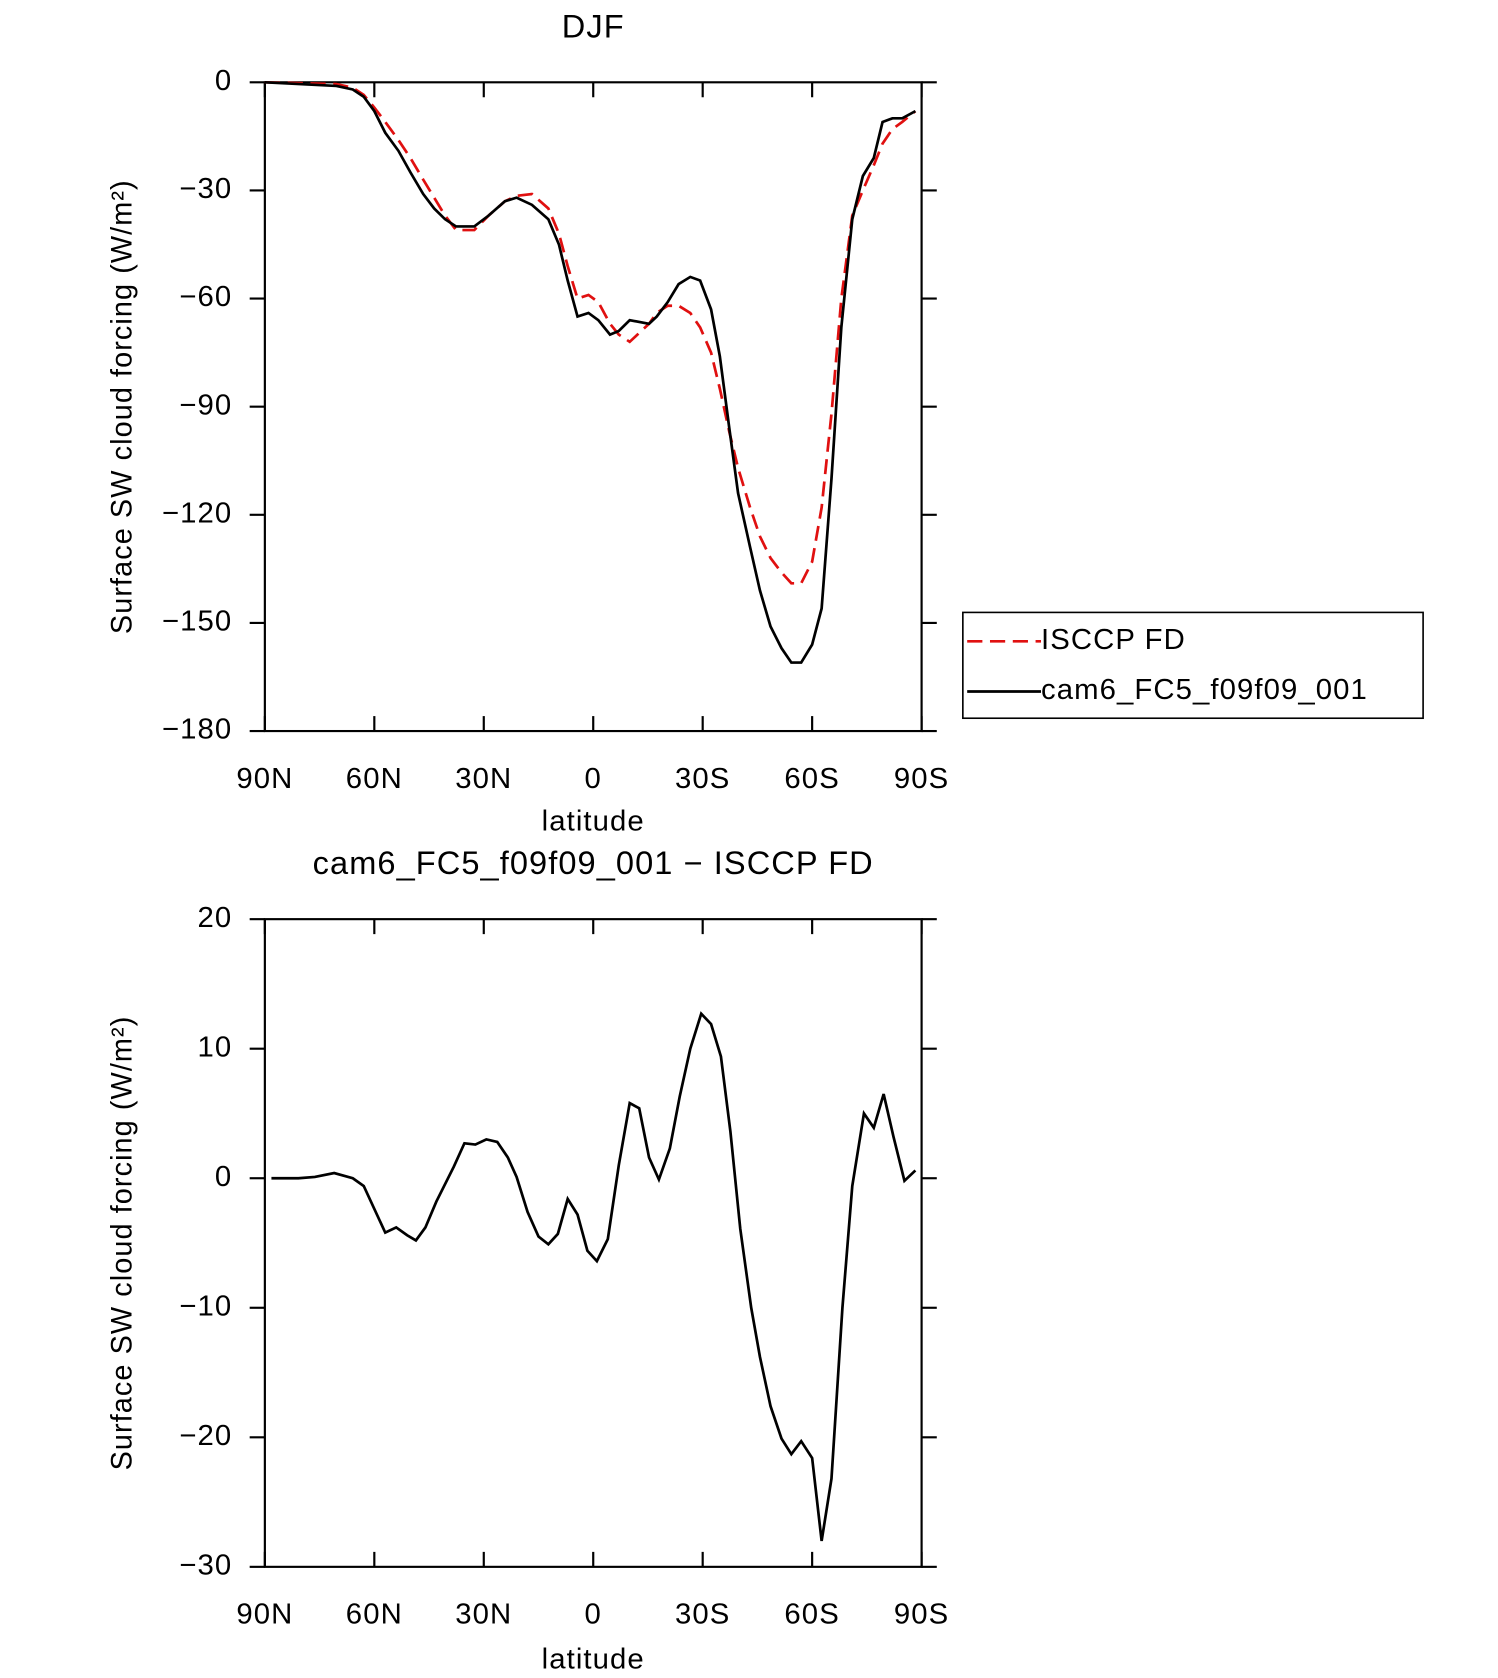 Image resolution: width=1498 pixels, height=1678 pixels. Describe the element at coordinates (205, 405) in the screenshot. I see `y-tick-label: −90` at that location.